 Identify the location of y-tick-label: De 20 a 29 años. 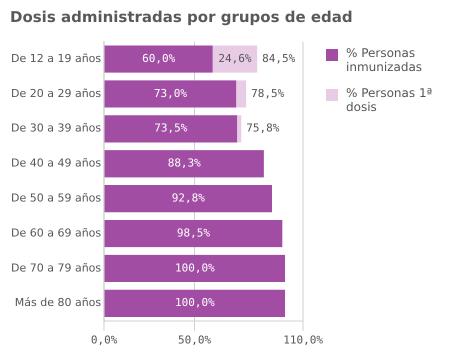
(56, 93).